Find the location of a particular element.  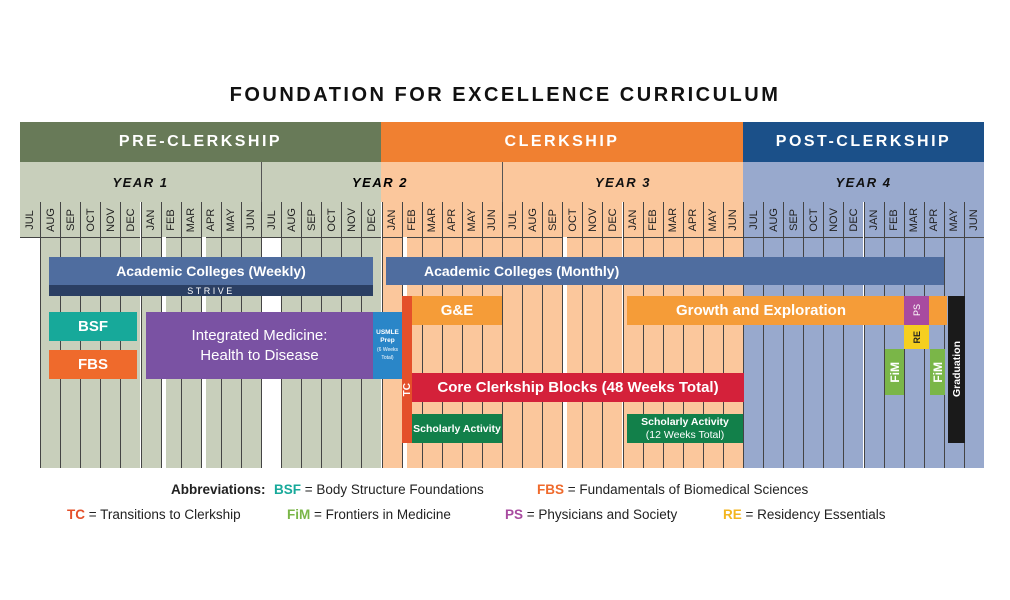

ge-block: G&E is located at coordinates (457, 310).